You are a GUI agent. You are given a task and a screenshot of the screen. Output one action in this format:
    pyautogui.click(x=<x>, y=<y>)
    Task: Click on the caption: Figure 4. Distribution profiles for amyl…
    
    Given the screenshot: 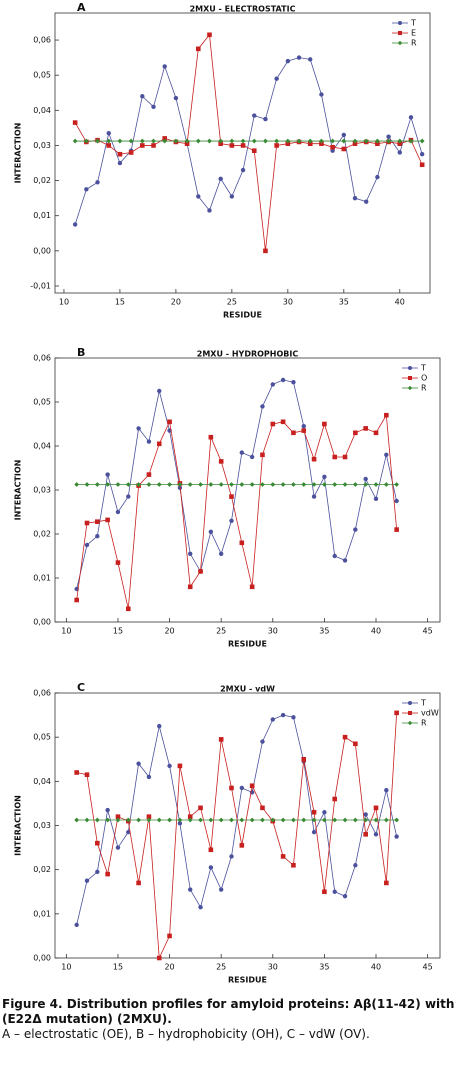 What is the action you would take?
    pyautogui.click(x=235, y=1019)
    